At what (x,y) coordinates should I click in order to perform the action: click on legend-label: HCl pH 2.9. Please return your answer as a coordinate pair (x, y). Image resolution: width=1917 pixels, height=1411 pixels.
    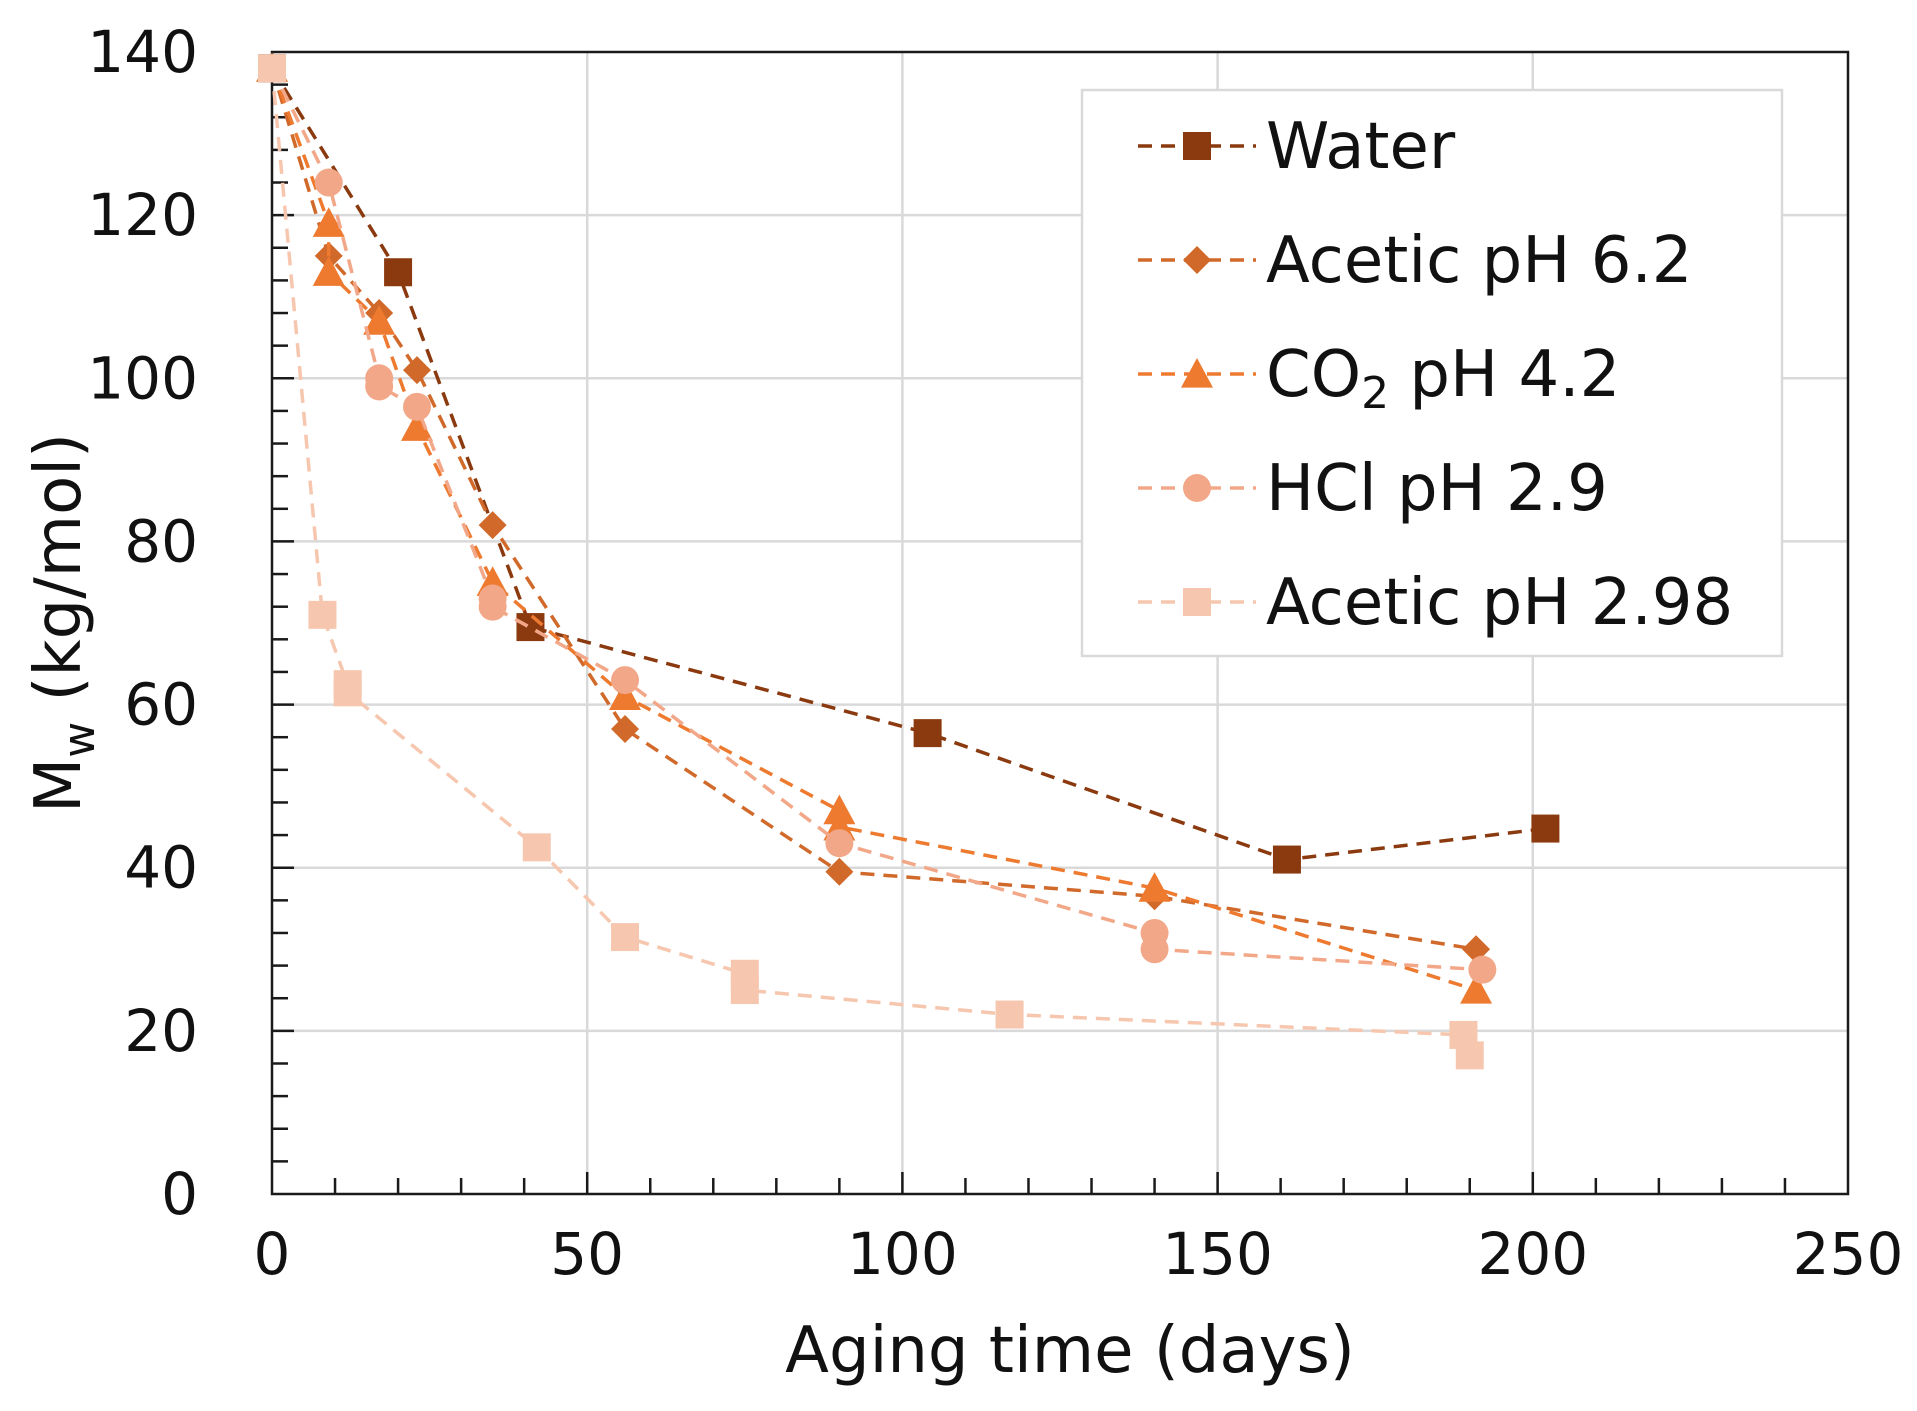
    Looking at the image, I should click on (1437, 489).